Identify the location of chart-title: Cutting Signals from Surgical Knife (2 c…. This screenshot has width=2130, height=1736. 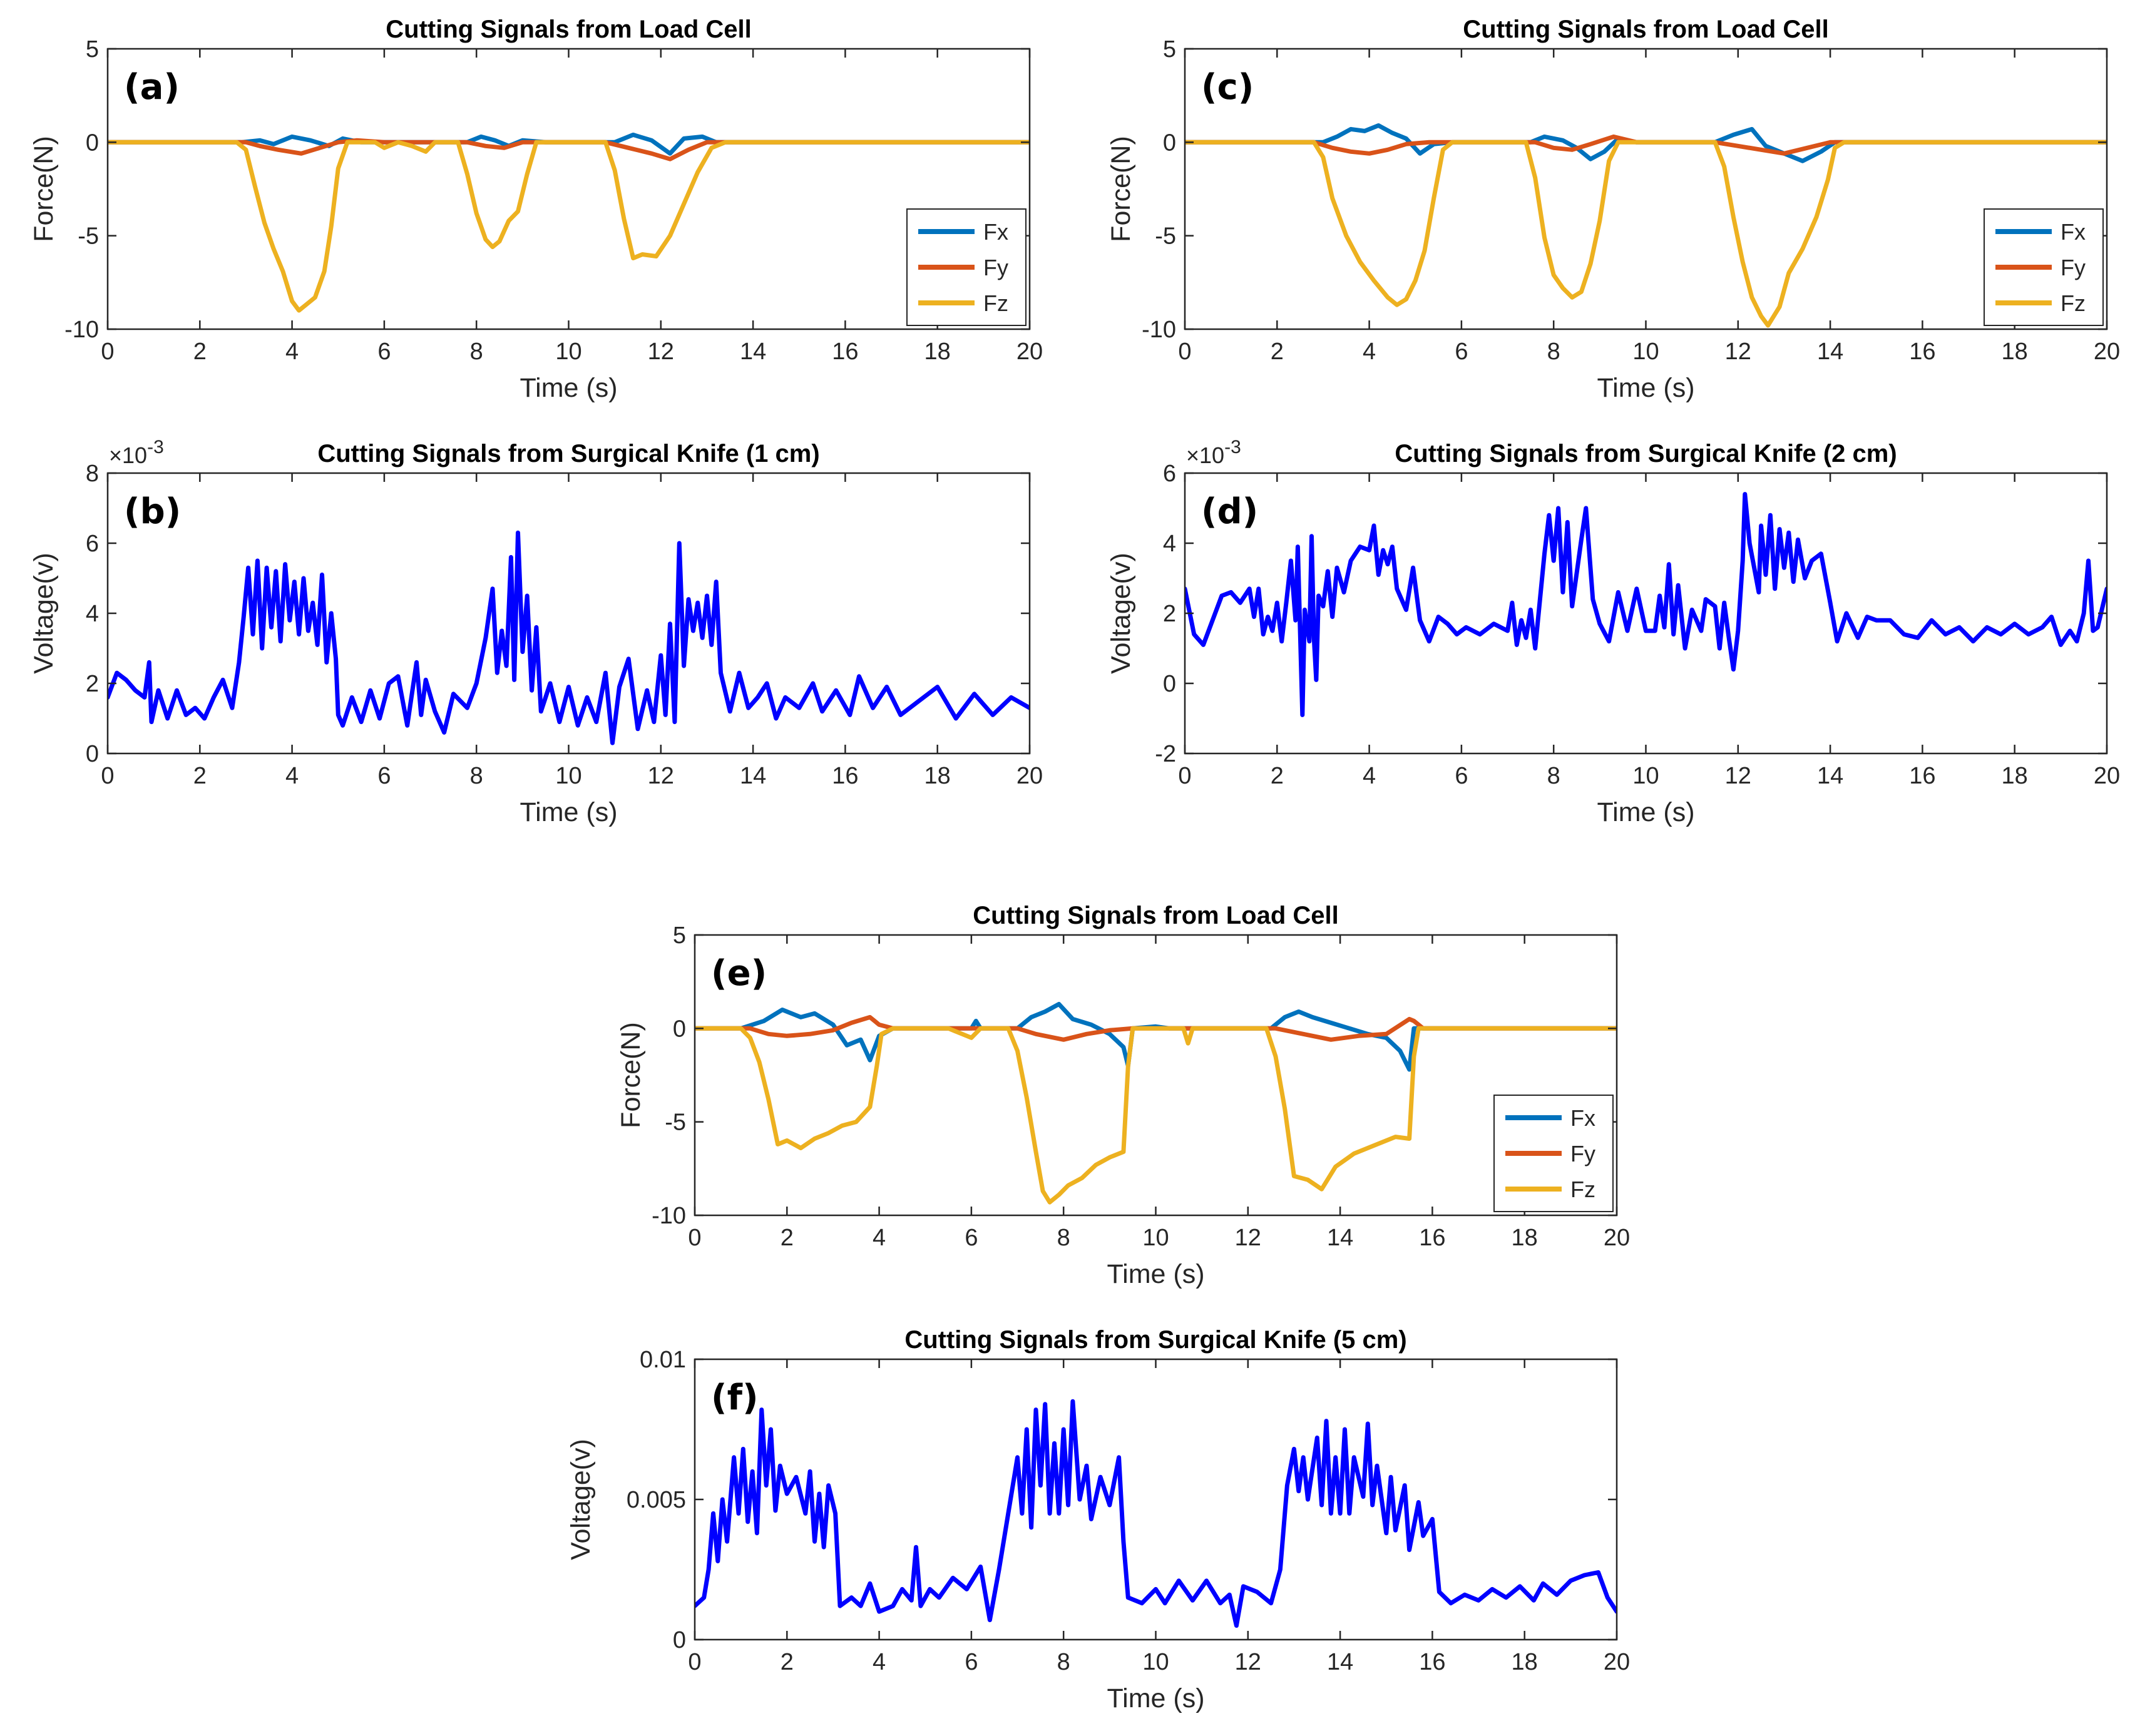
(1646, 454).